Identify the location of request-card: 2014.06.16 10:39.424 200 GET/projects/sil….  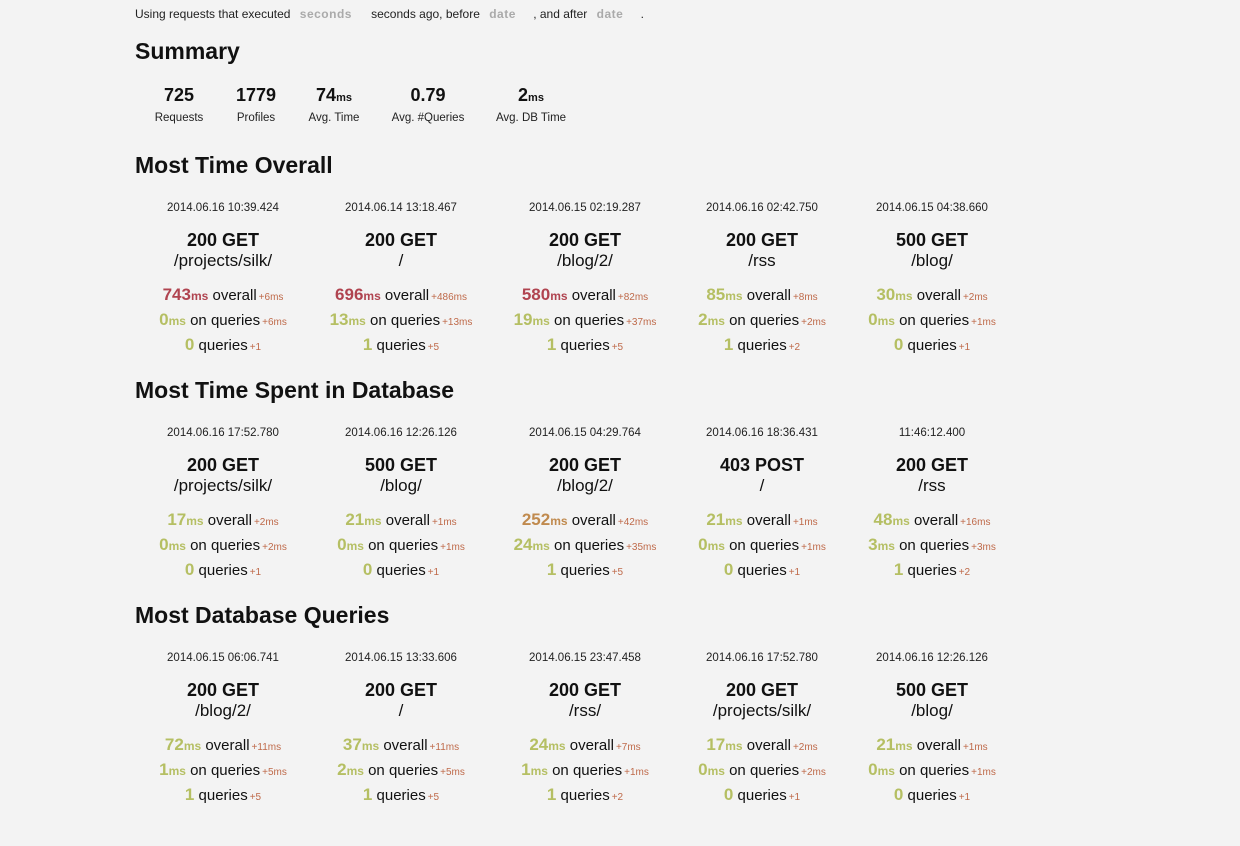
(223, 279).